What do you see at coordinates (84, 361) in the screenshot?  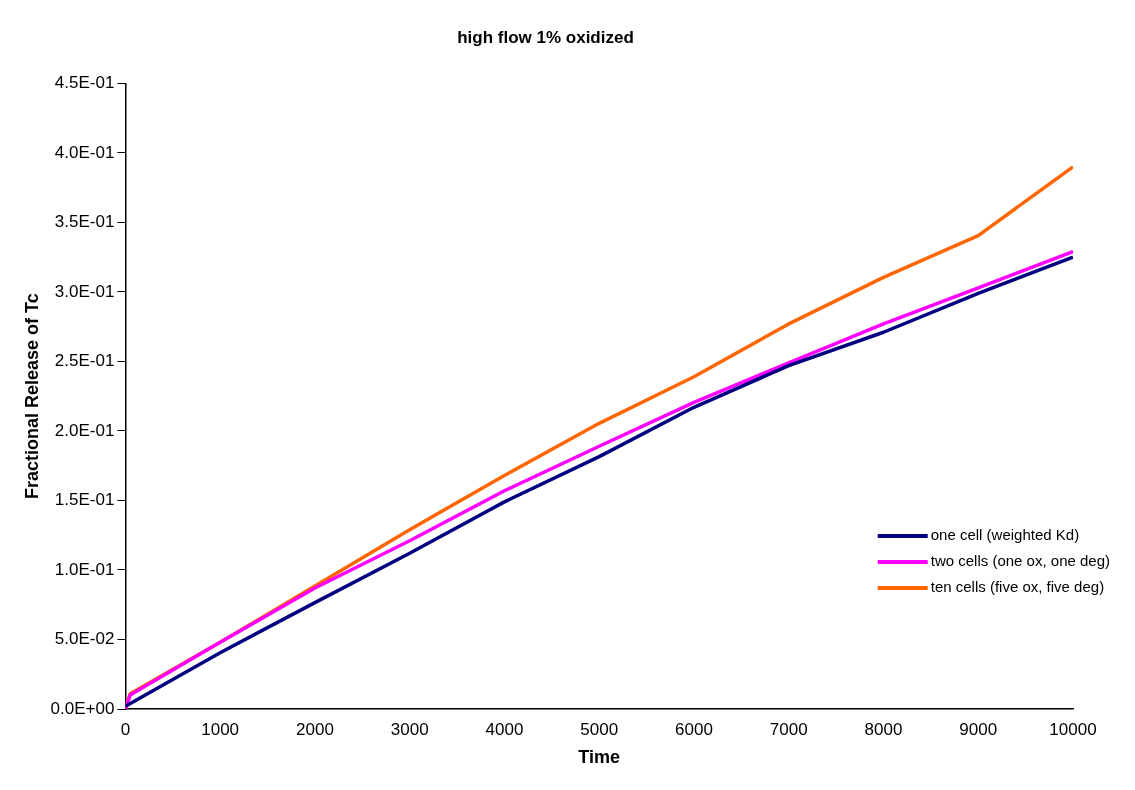 I see `y-tick-label: 2.5E-01` at bounding box center [84, 361].